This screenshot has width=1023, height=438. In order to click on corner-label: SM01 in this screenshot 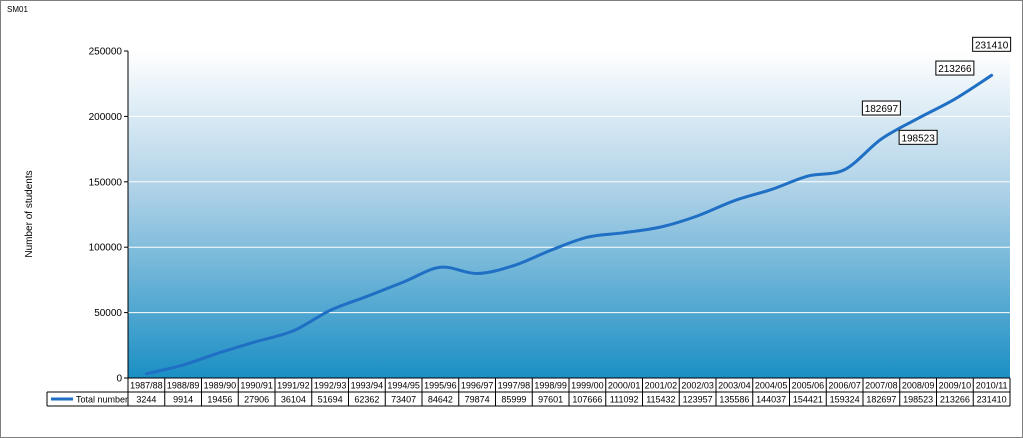, I will do `click(17, 9)`.